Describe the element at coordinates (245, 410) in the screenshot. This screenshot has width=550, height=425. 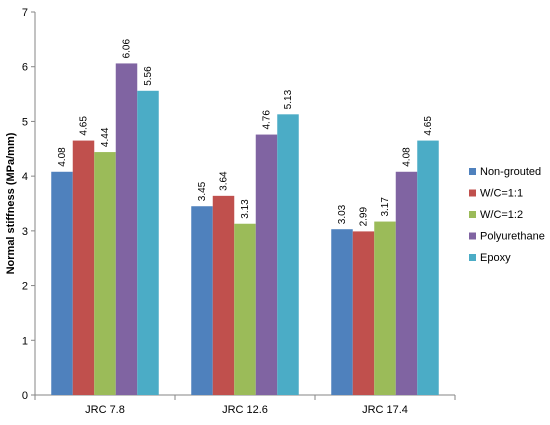
I see `x-tick-label: JRC 12.6` at that location.